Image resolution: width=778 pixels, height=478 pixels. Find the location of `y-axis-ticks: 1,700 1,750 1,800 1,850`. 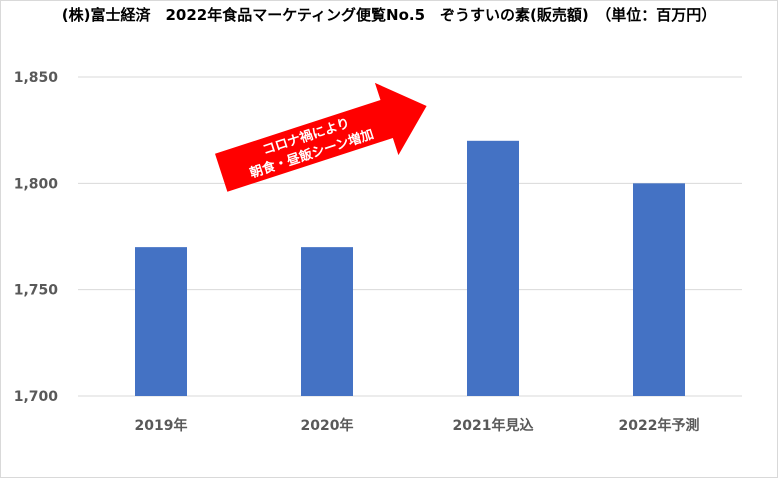

y-axis-ticks: 1,700 1,750 1,800 1,850 is located at coordinates (36, 237).